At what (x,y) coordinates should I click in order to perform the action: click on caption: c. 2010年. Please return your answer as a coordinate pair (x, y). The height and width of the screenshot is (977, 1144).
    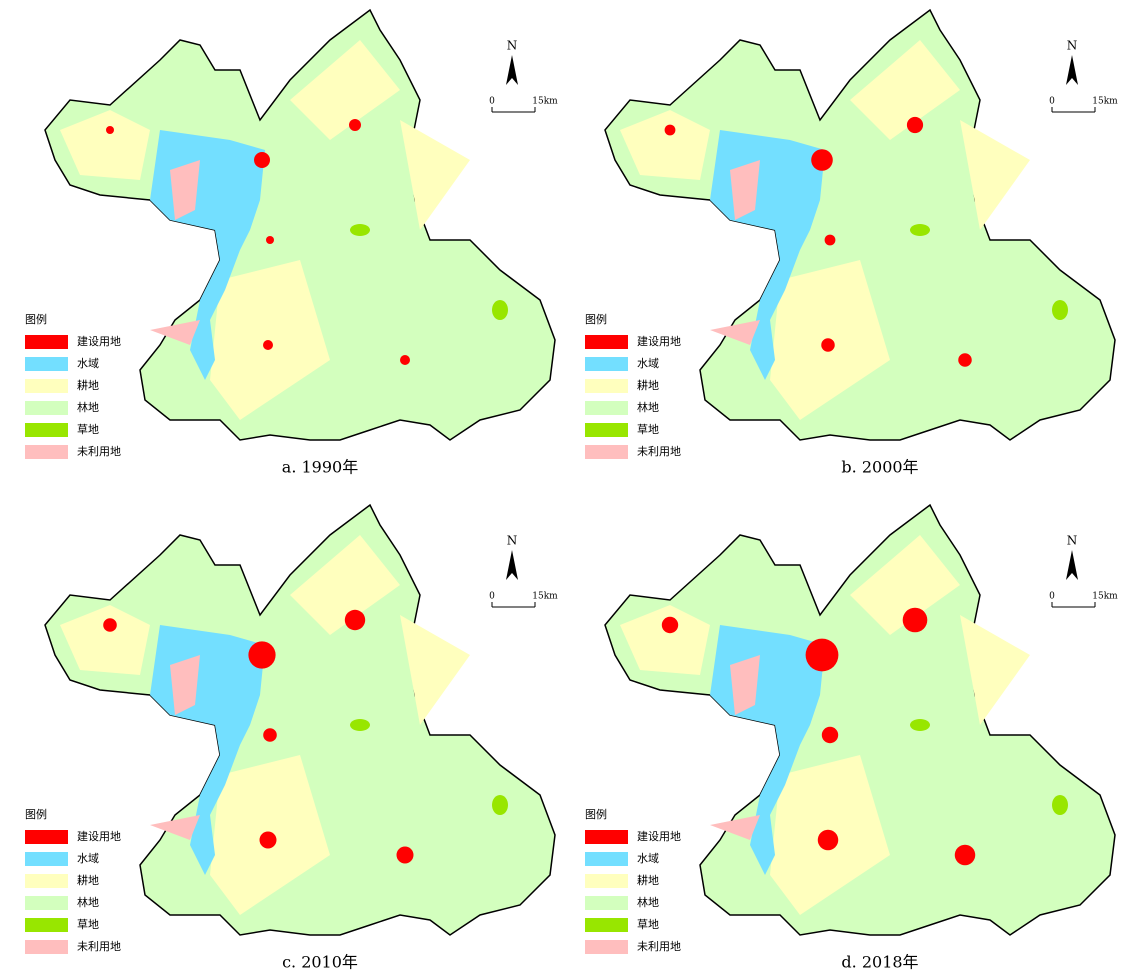
    Looking at the image, I should click on (320, 962).